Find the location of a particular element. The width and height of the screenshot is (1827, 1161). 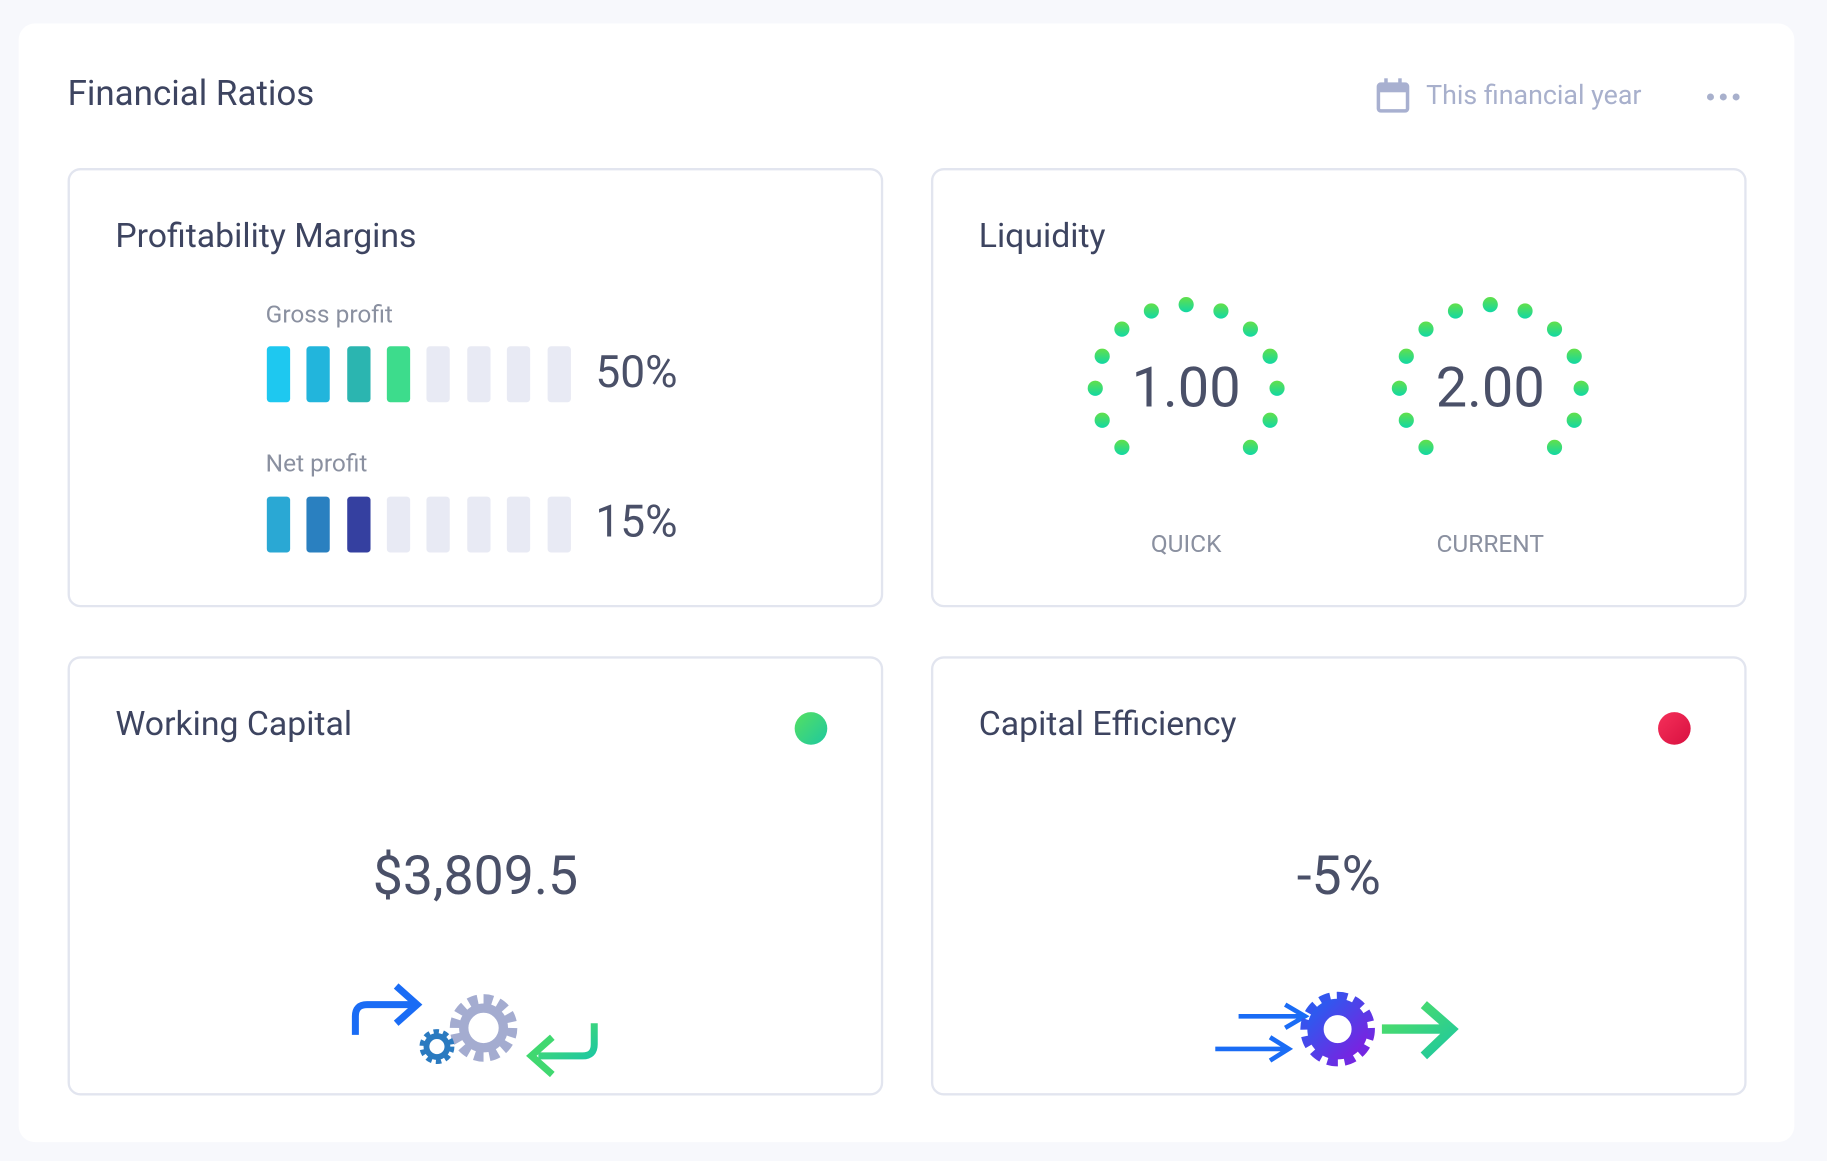

metric-value: -5% is located at coordinates (1339, 876).